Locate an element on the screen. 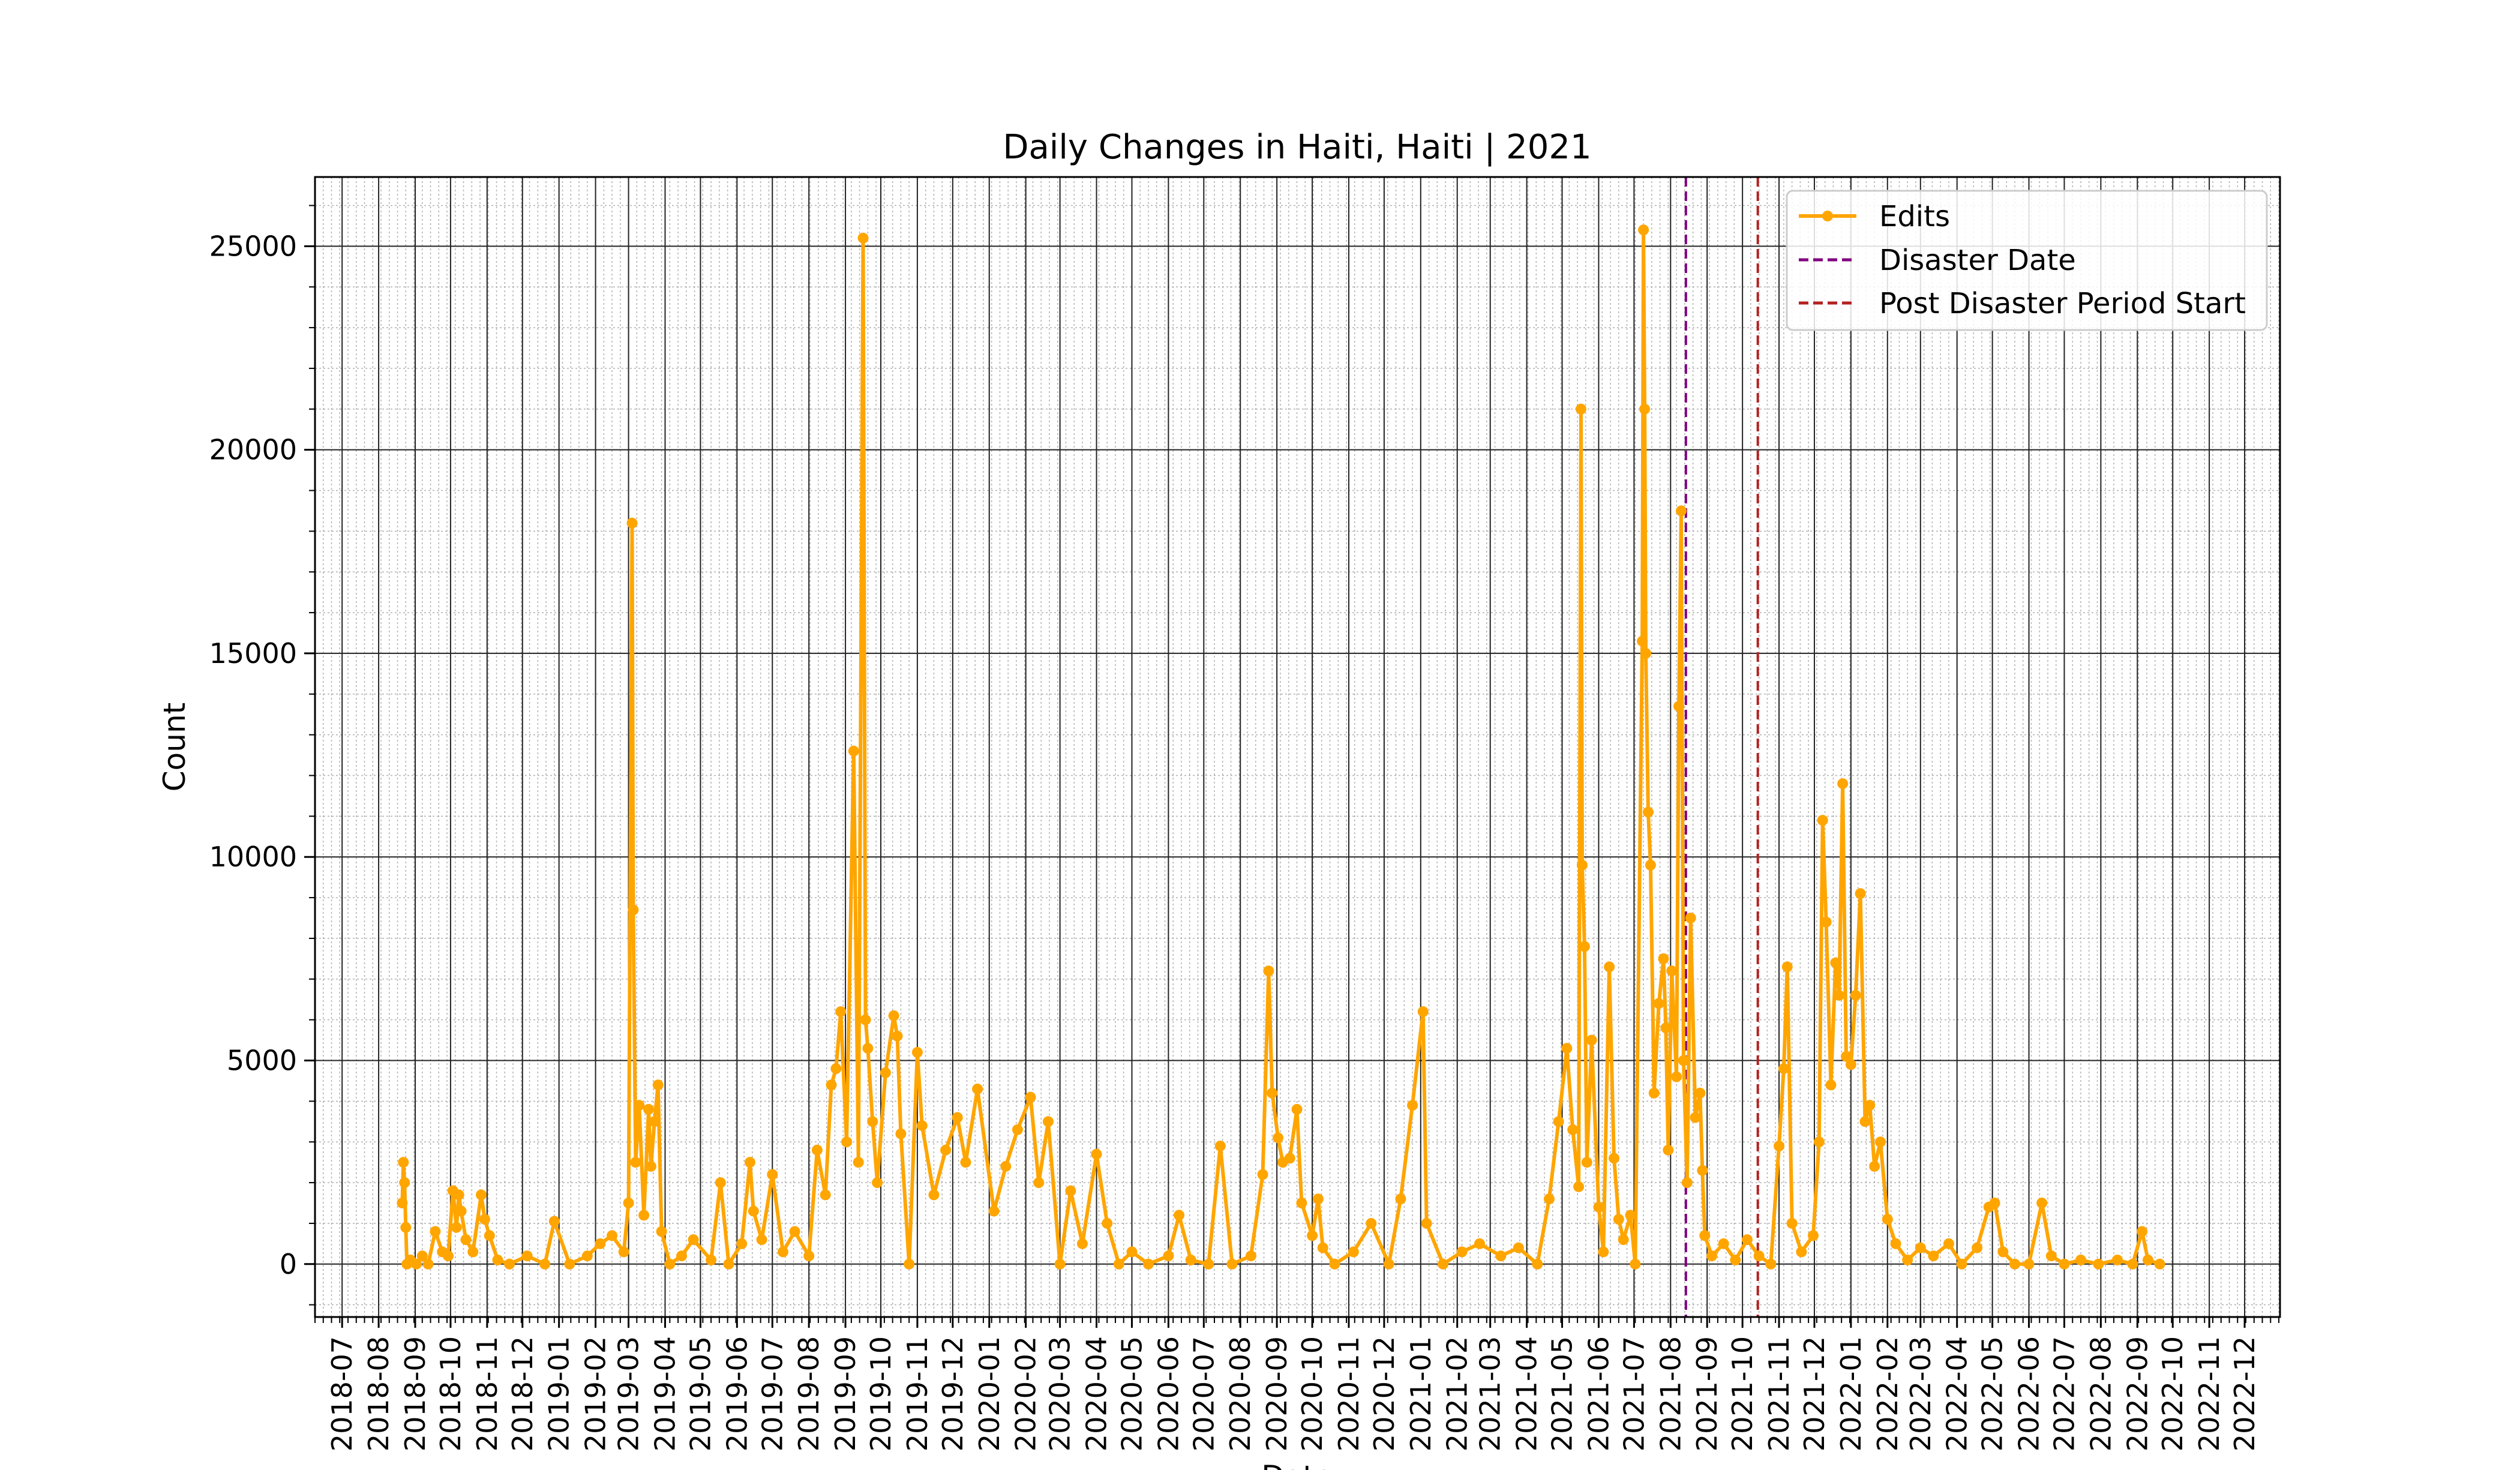 Image resolution: width=2520 pixels, height=1470 pixels. legend-label-disaster-date: Disaster Date is located at coordinates (1977, 260).